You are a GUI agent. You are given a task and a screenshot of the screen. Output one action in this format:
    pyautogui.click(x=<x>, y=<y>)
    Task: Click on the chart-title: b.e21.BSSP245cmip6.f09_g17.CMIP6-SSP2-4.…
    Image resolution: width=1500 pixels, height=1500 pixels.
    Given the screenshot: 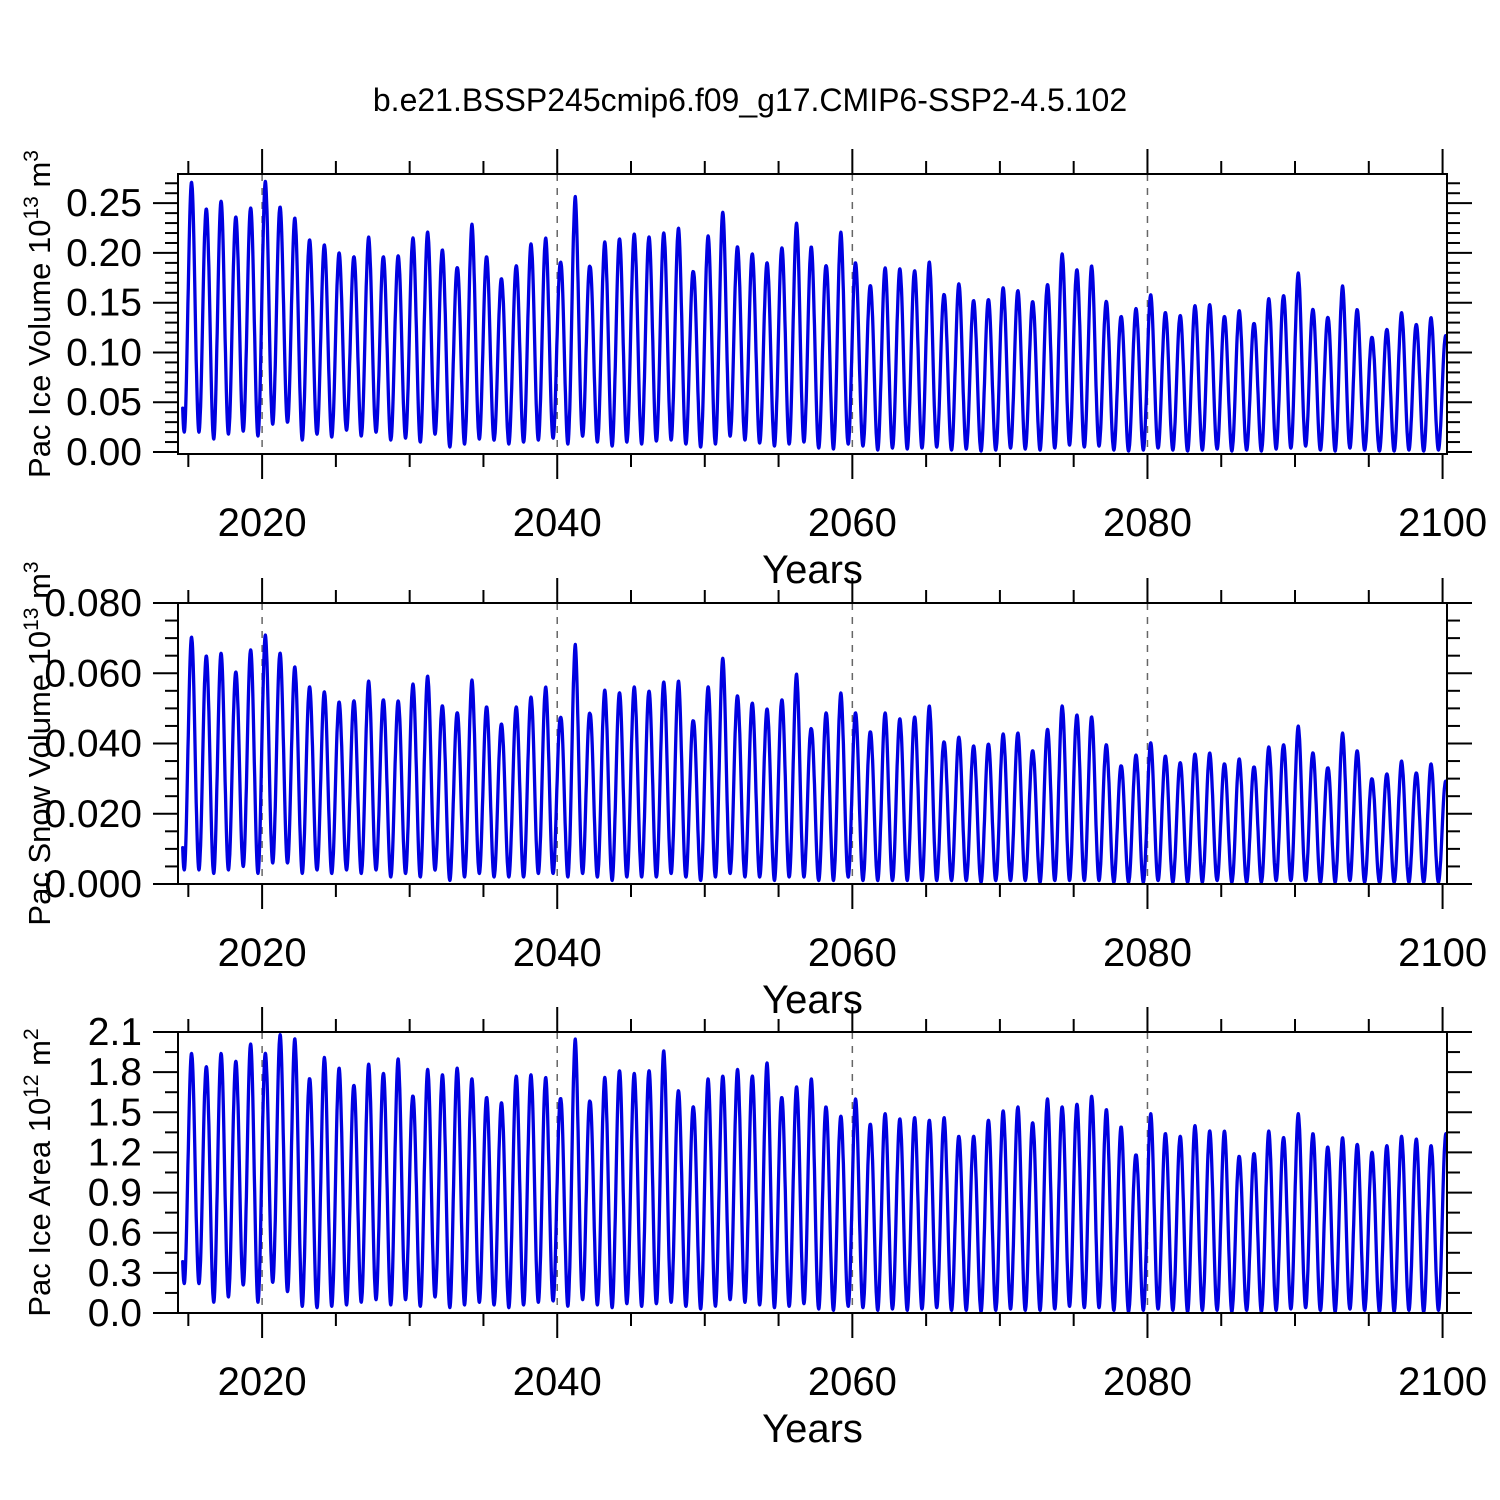 What is the action you would take?
    pyautogui.click(x=750, y=100)
    